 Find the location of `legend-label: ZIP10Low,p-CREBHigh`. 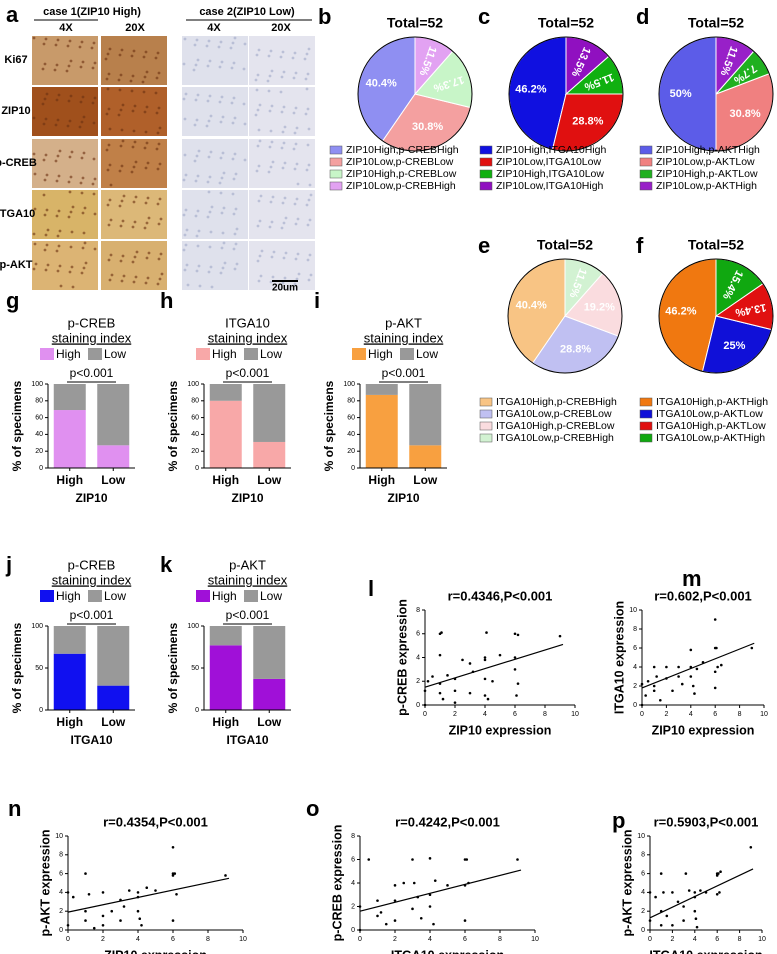

legend-label: ZIP10Low,p-CREBHigh is located at coordinates (401, 186).